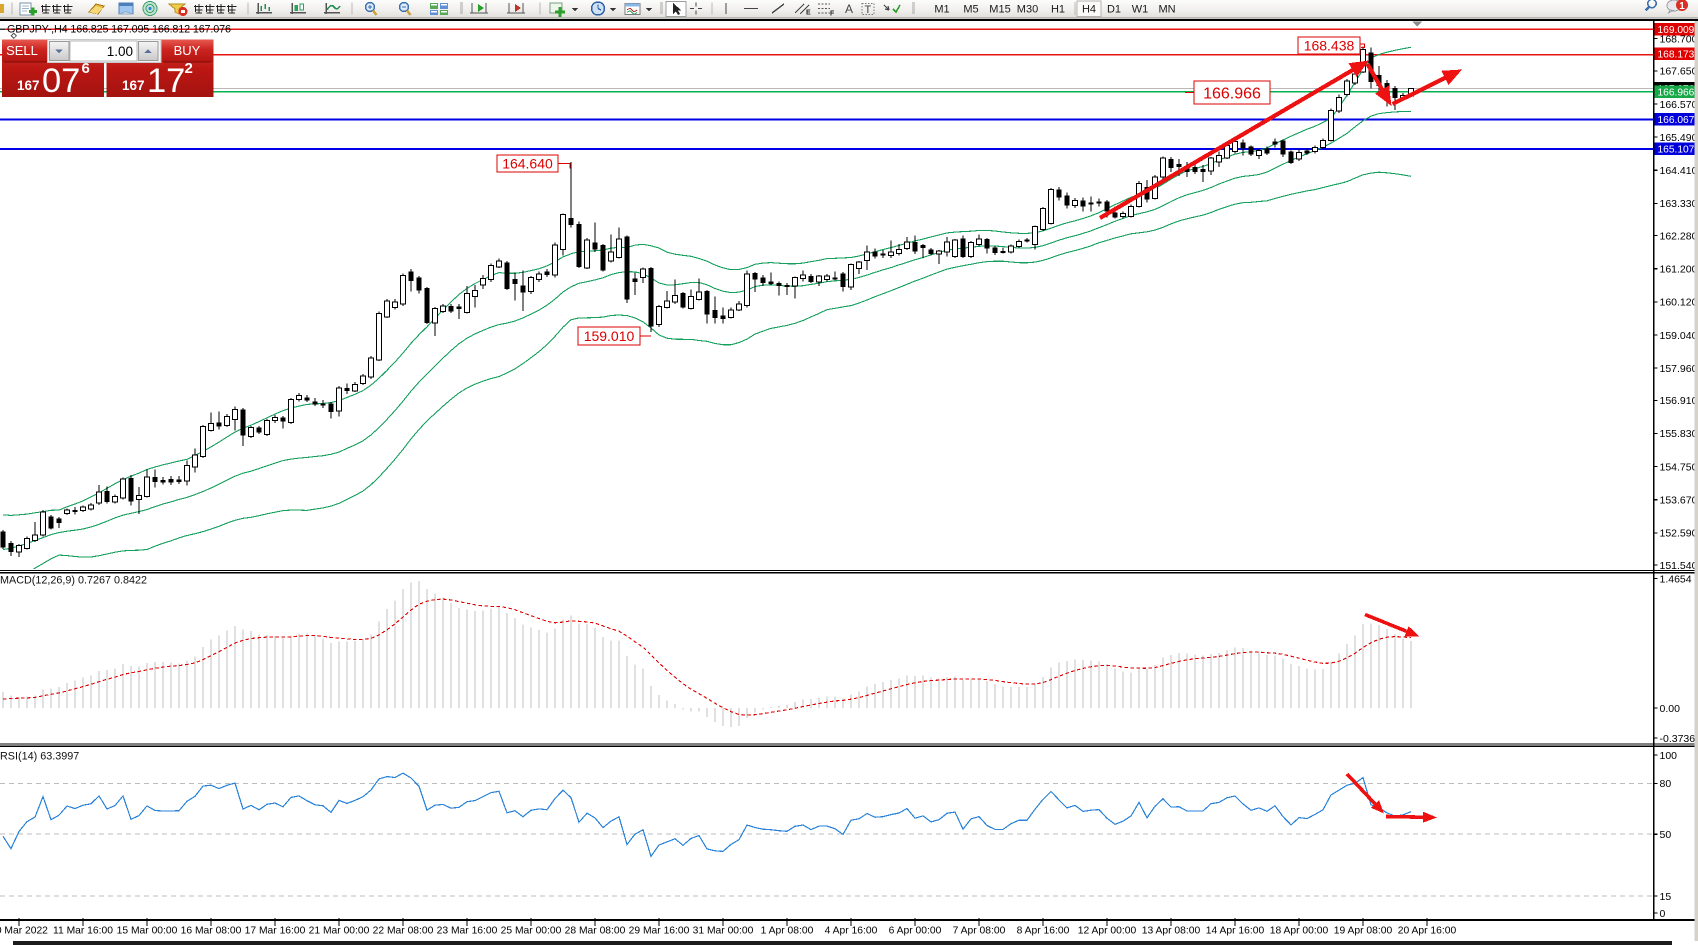 This screenshot has width=1698, height=945. Describe the element at coordinates (1679, 138) in the screenshot. I see `svg-text: 165.490` at that location.